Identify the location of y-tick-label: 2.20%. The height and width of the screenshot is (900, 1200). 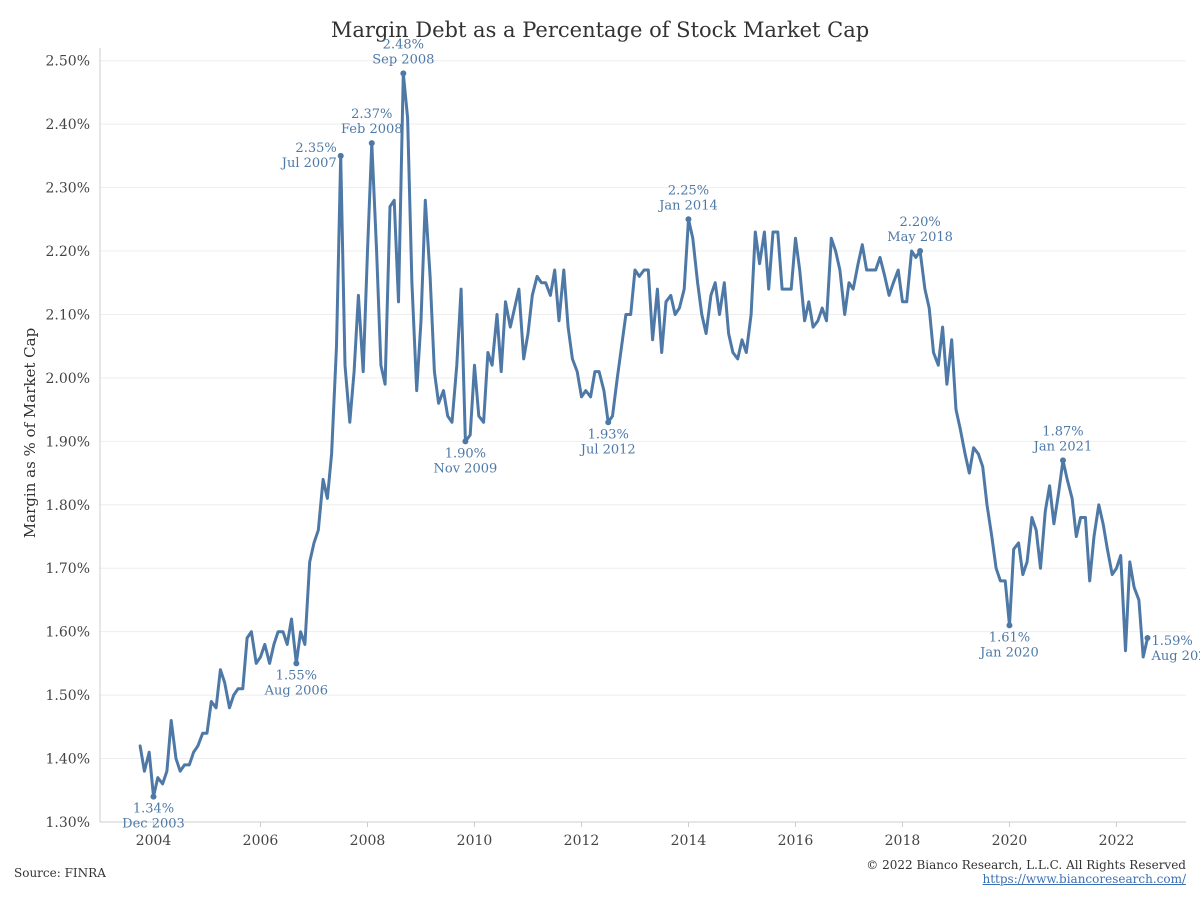
(68, 252).